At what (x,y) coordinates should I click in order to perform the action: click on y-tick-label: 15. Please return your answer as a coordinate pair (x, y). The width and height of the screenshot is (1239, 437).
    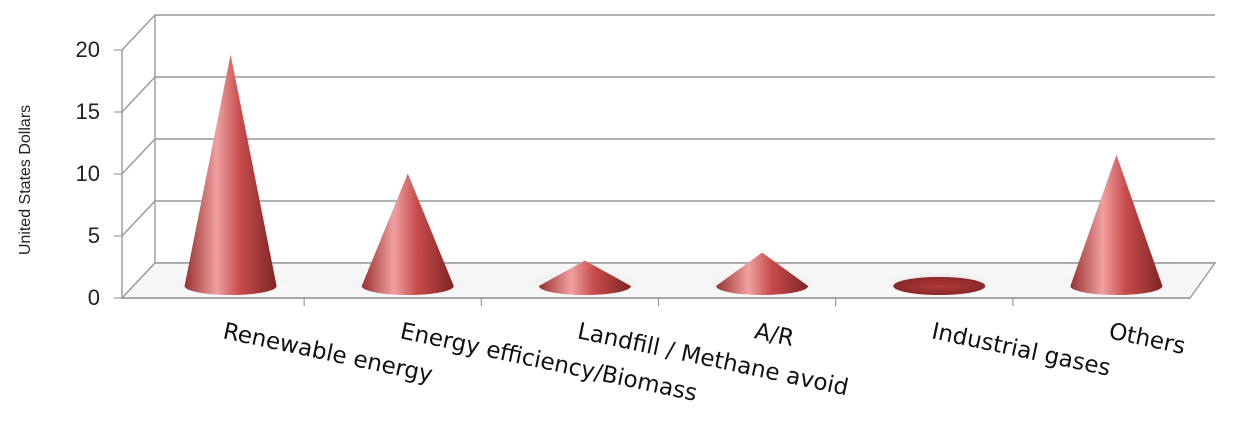
    Looking at the image, I should click on (88, 111).